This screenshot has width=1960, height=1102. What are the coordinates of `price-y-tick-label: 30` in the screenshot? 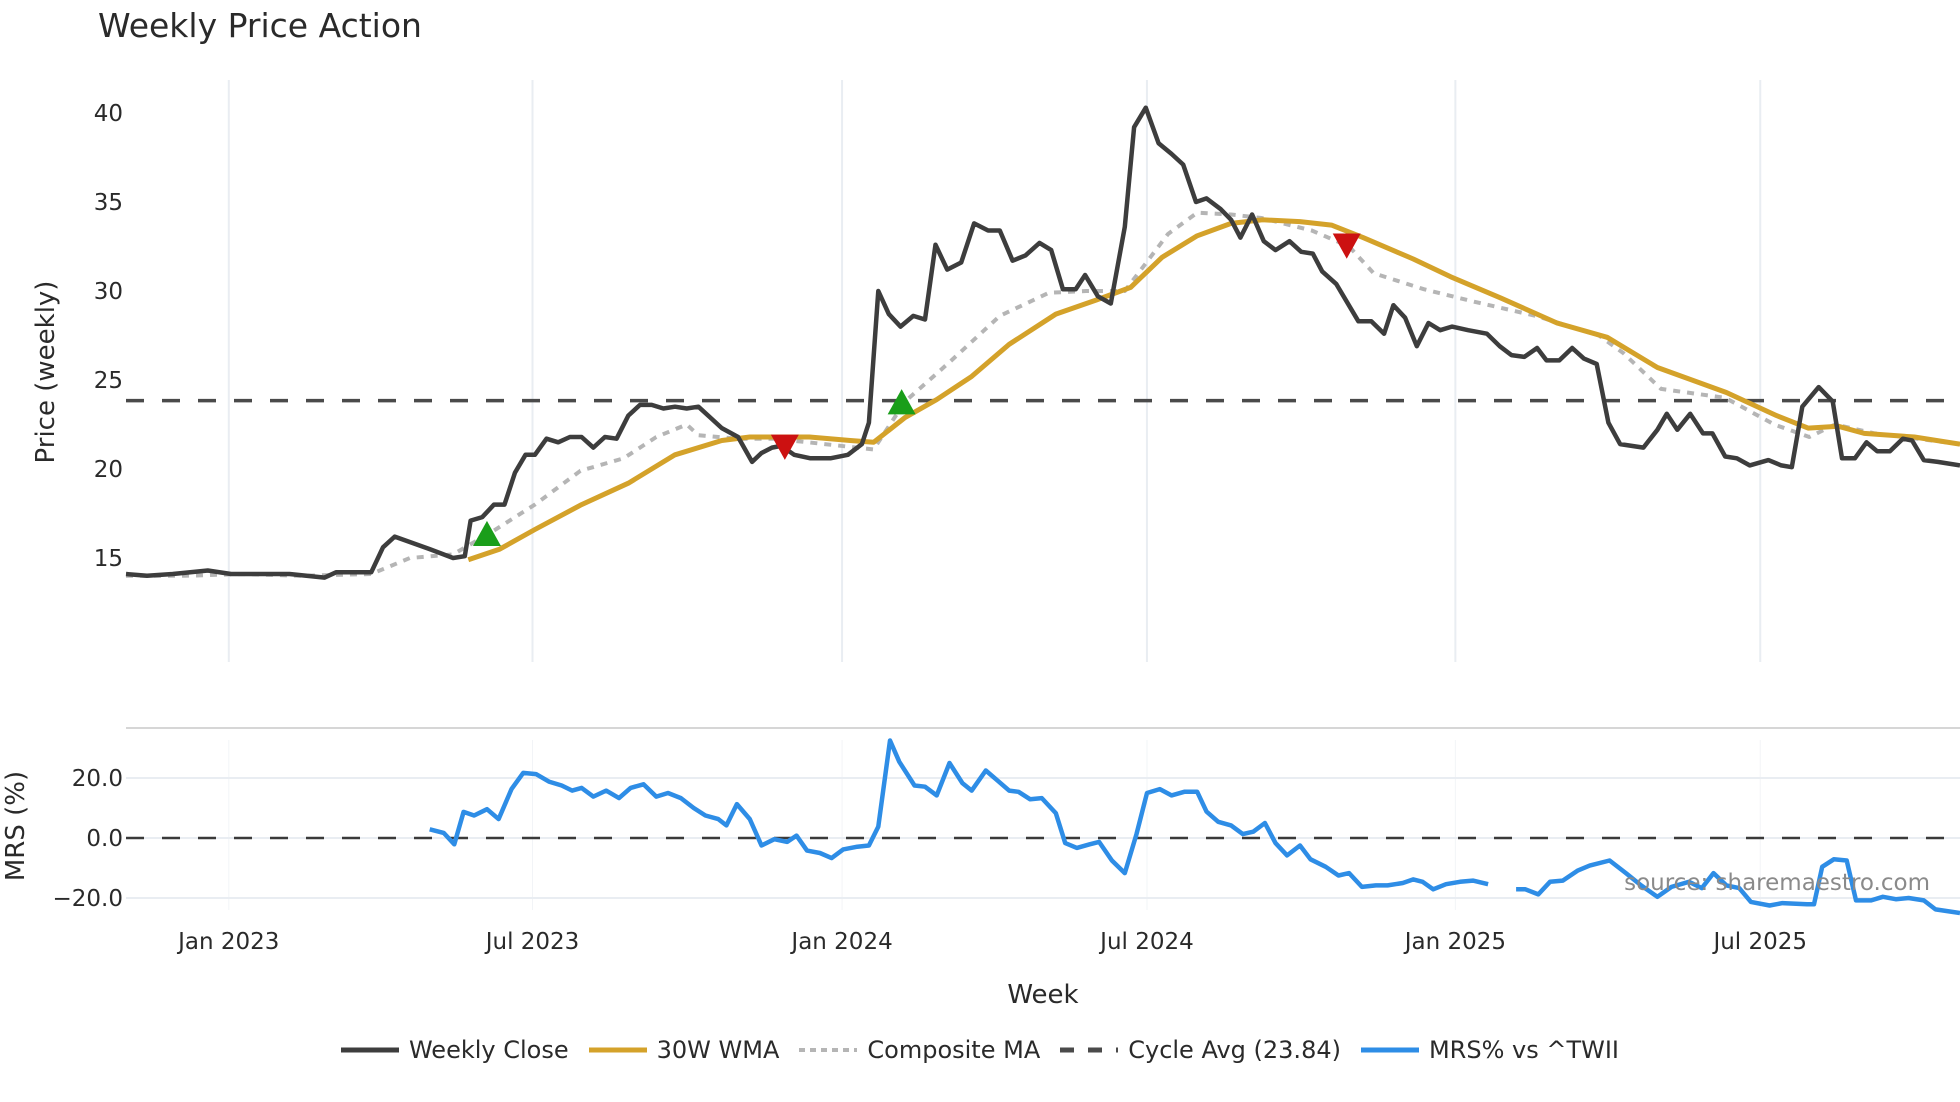 It's located at (108, 292).